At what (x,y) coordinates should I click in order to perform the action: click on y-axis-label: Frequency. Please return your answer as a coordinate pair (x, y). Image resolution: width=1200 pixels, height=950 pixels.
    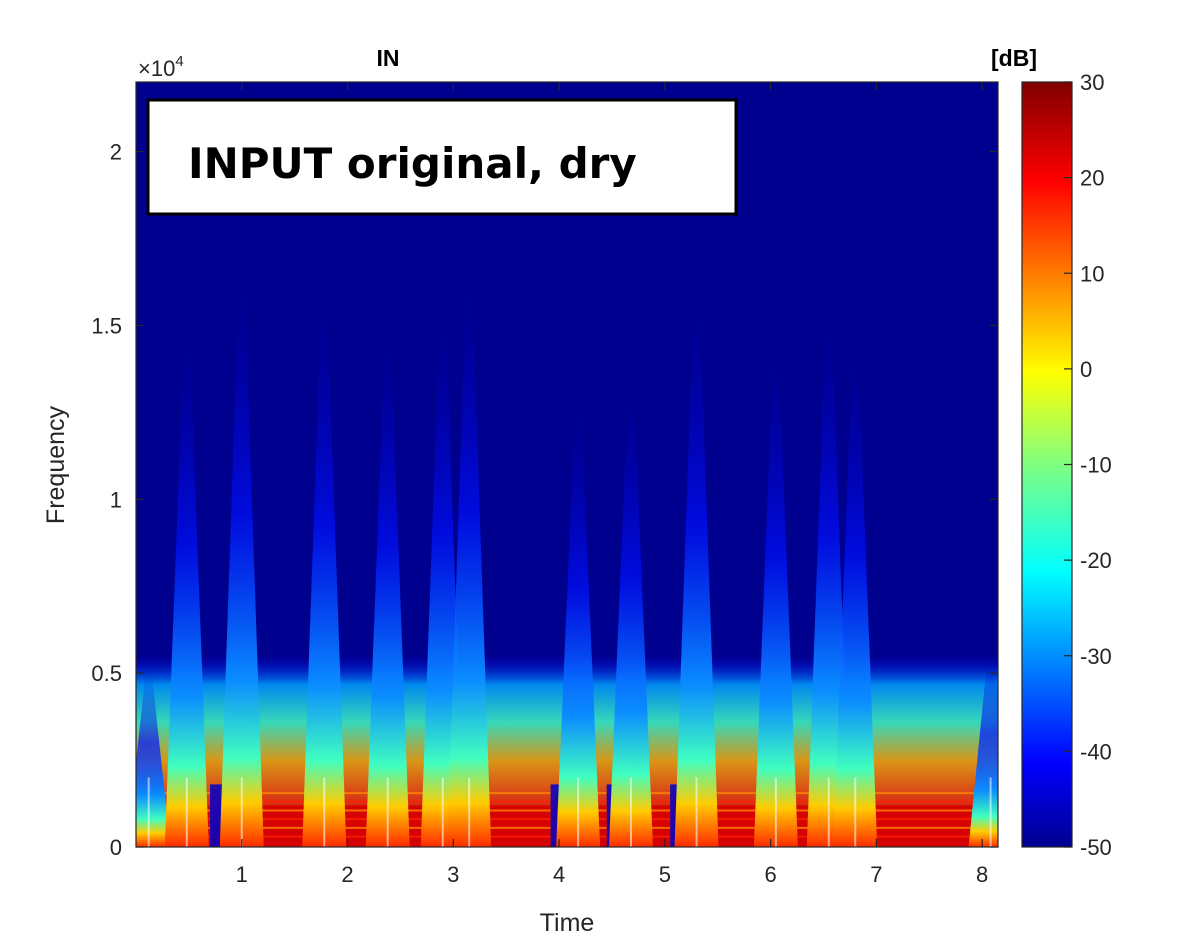
    Looking at the image, I should click on (56, 464).